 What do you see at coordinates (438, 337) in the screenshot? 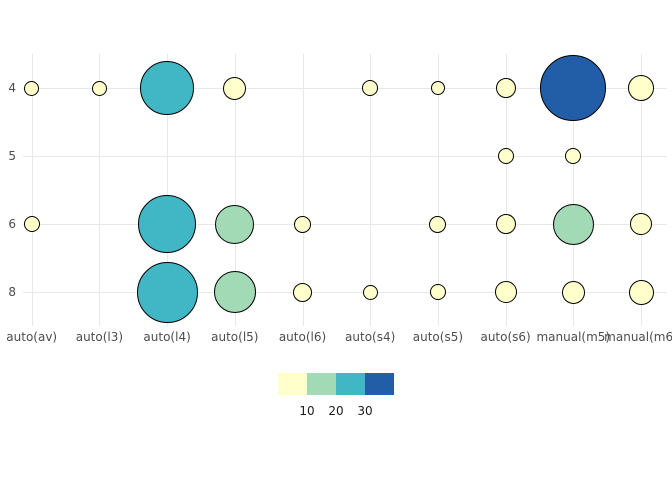
I see `x-tick-label: auto(s5)` at bounding box center [438, 337].